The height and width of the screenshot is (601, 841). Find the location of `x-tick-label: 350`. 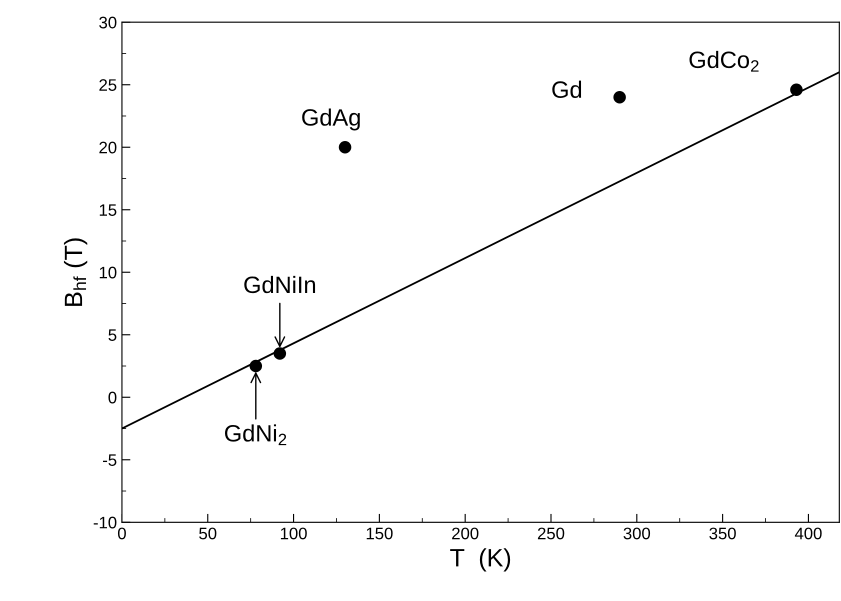

x-tick-label: 350 is located at coordinates (722, 534).